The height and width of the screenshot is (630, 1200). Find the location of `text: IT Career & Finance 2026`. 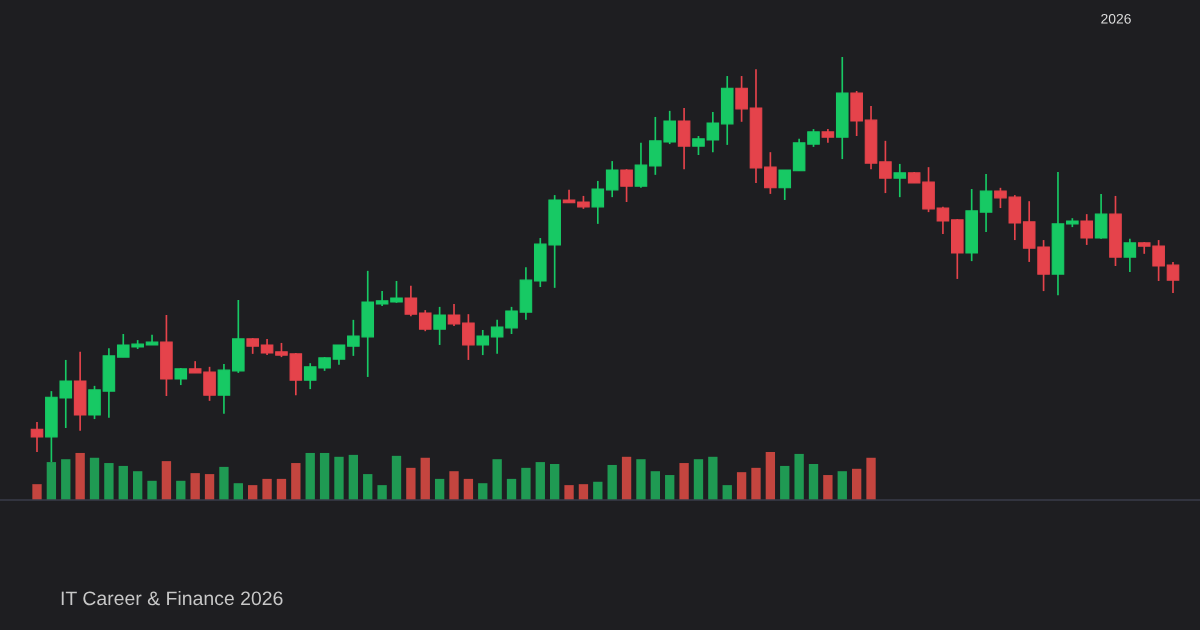

text: IT Career & Finance 2026 is located at coordinates (172, 598).